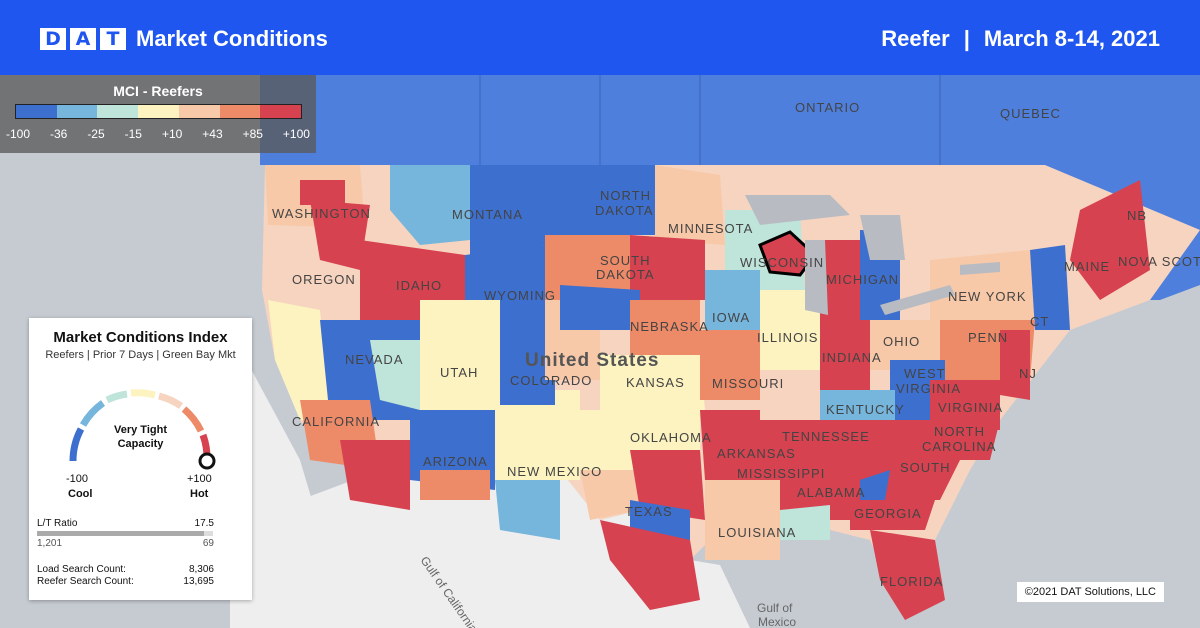 The image size is (1200, 628). What do you see at coordinates (959, 431) in the screenshot?
I see `label-north-carolina-1: NORTH` at bounding box center [959, 431].